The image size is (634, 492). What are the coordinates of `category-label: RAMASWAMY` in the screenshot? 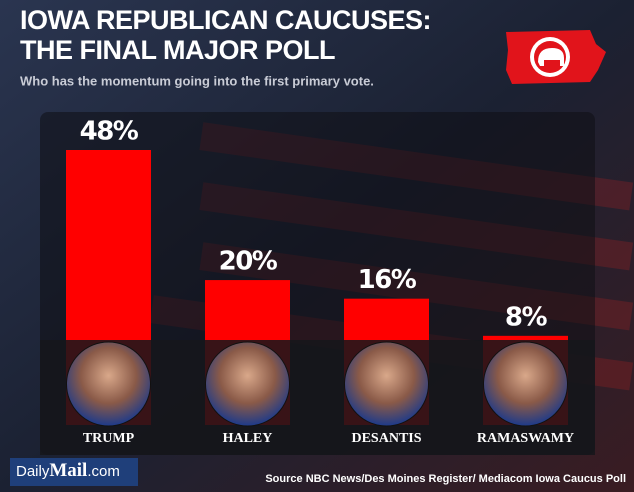 It's located at (525, 438).